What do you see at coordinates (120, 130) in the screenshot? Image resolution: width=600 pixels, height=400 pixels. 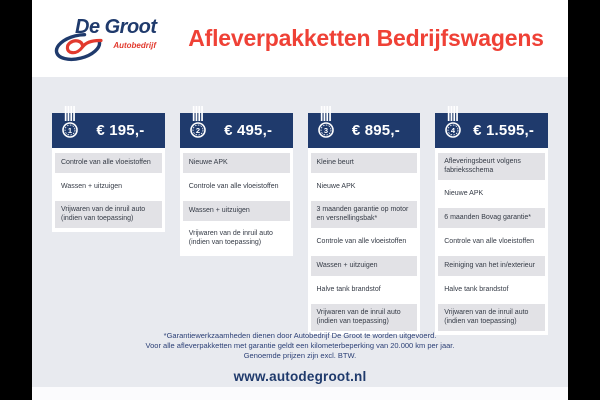 I see `package-price: € 195,-` at bounding box center [120, 130].